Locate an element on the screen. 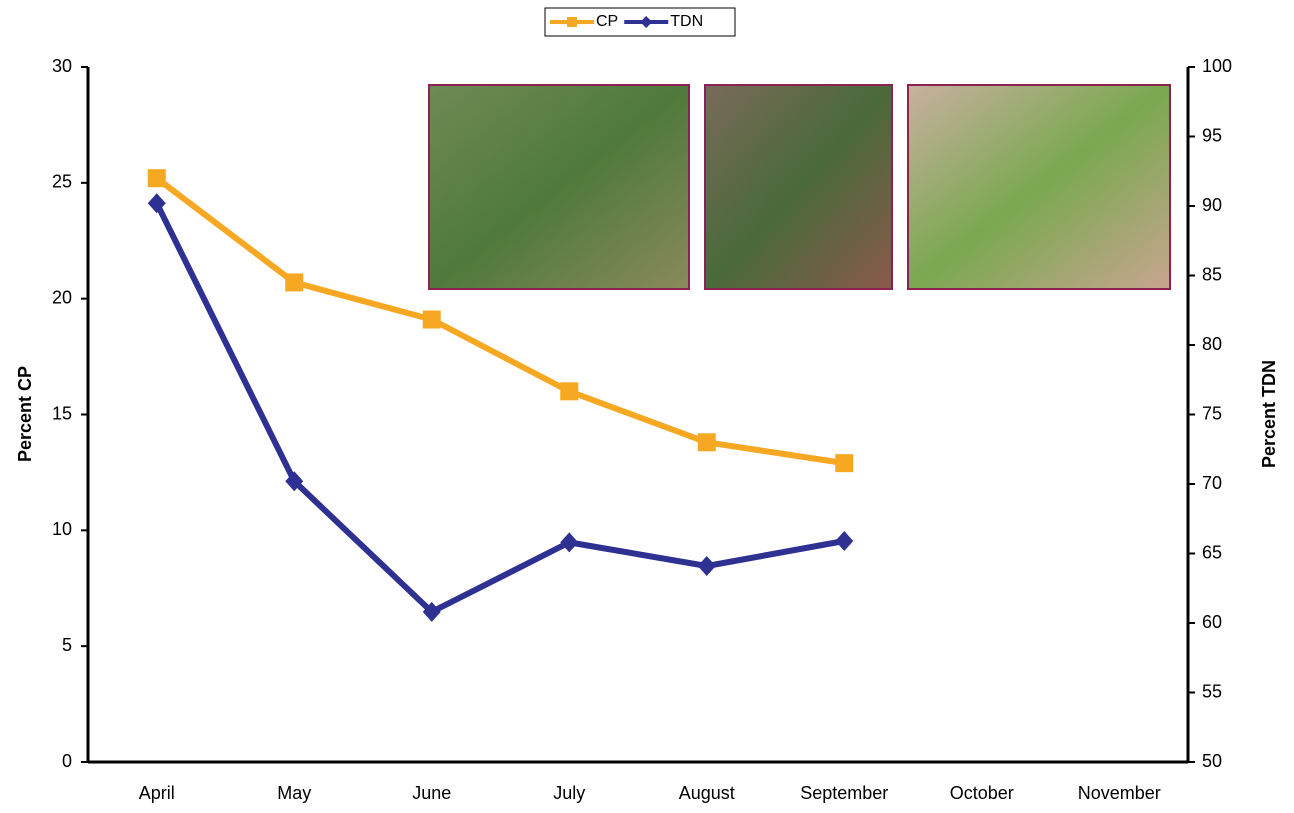 The width and height of the screenshot is (1294, 813). y2-tick-label: 95 is located at coordinates (1212, 135).